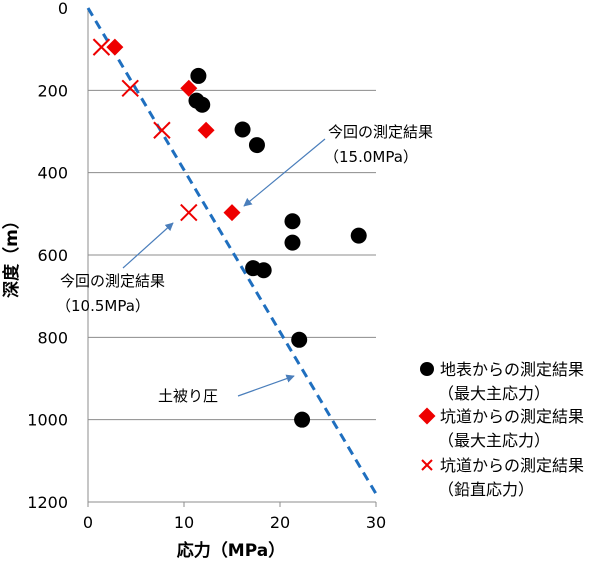 The height and width of the screenshot is (563, 605). What do you see at coordinates (512, 369) in the screenshot?
I see `legend-label-surface-line1: 地表からの測定結果` at bounding box center [512, 369].